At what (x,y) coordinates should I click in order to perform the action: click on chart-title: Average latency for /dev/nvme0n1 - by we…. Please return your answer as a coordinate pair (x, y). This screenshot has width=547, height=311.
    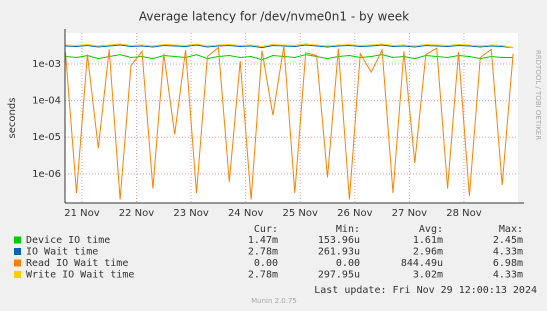
    Looking at the image, I should click on (274, 17).